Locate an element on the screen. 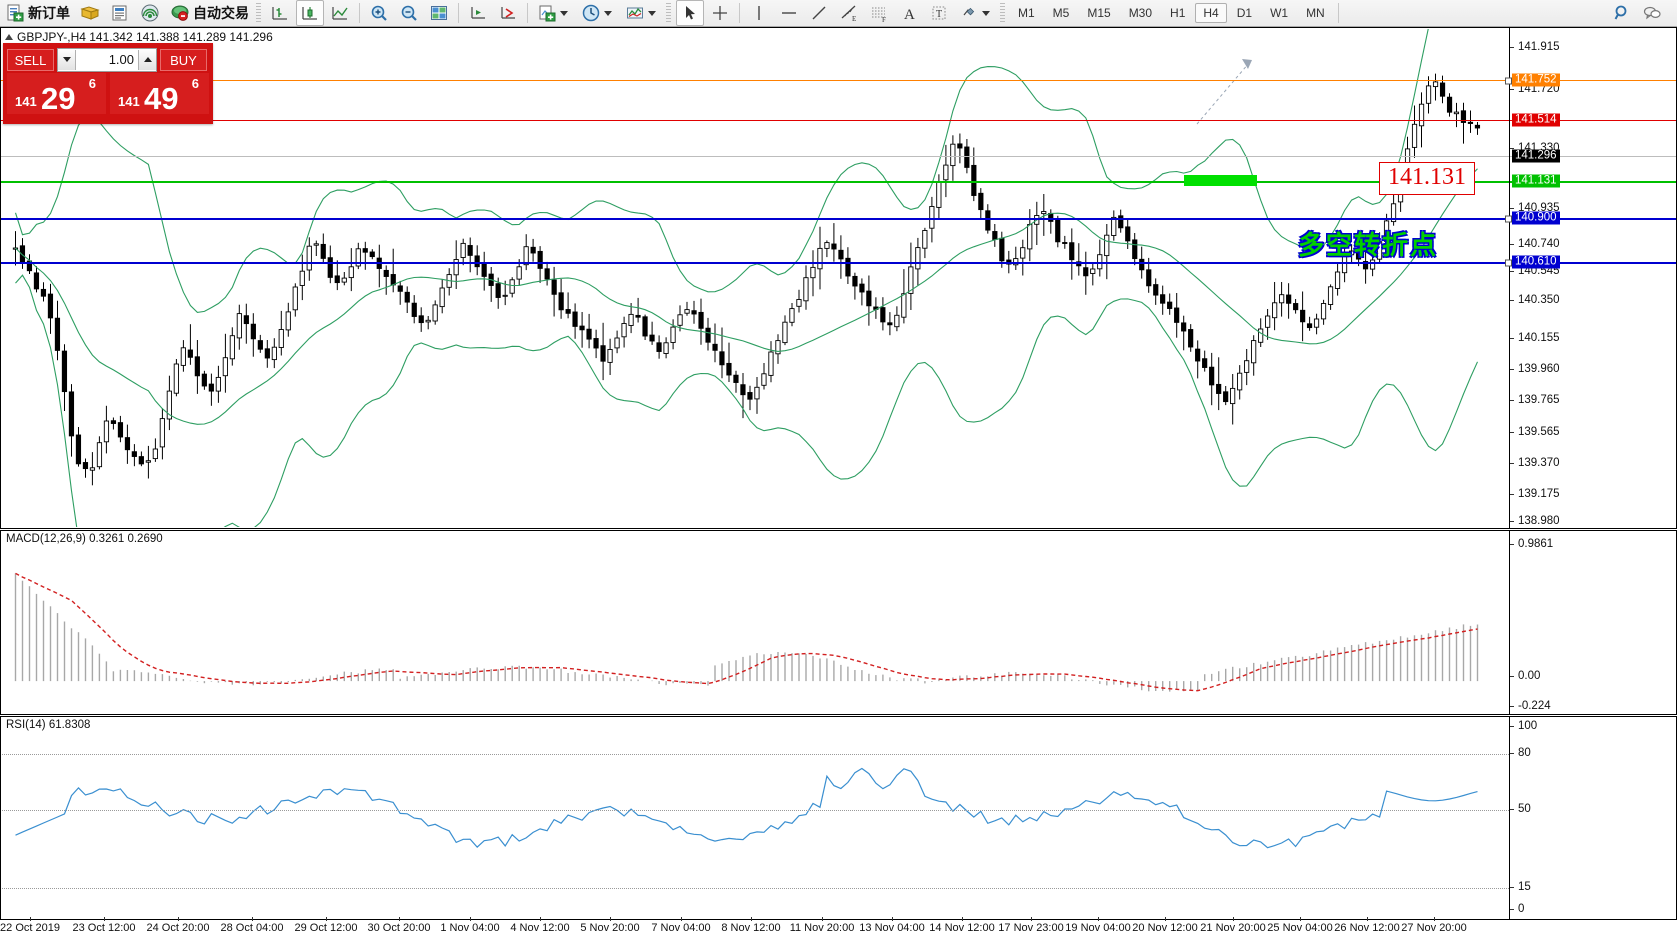  objects-button is located at coordinates (976, 13).